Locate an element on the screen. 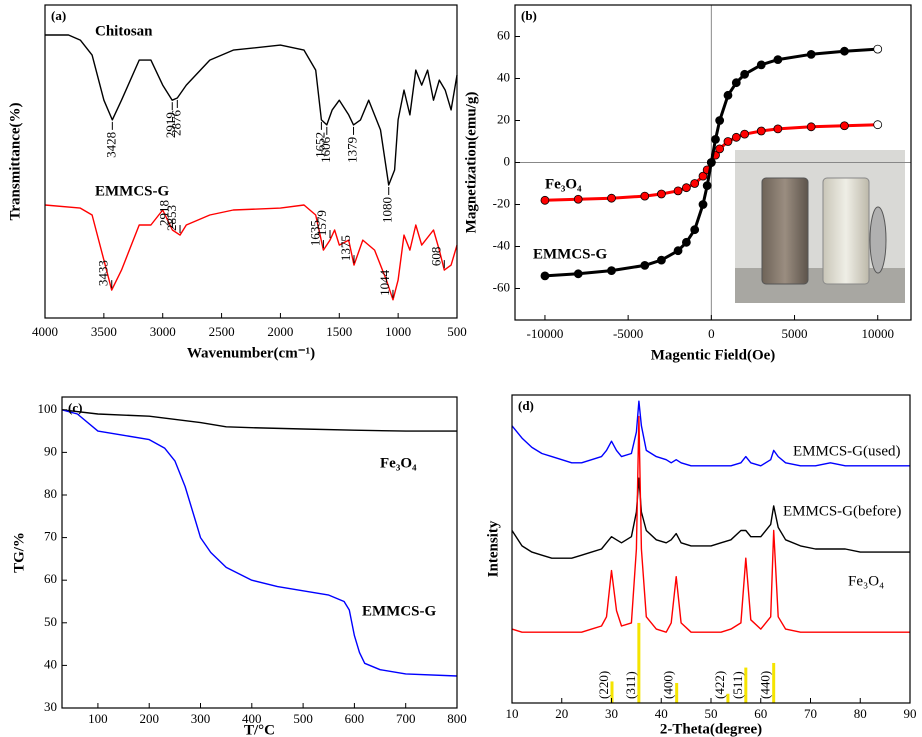 The width and height of the screenshot is (922, 737). x-axis-label: Wavenumber(cm⁻¹) is located at coordinates (251, 353).